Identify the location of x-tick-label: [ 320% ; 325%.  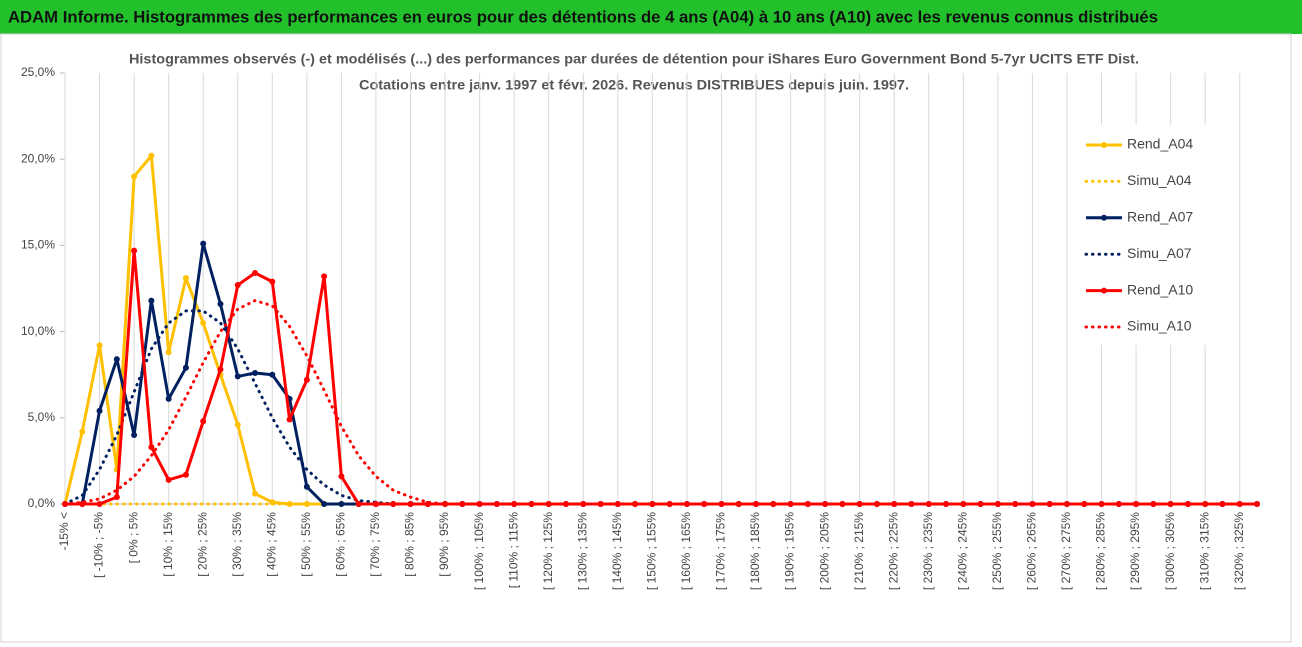
(1239, 551).